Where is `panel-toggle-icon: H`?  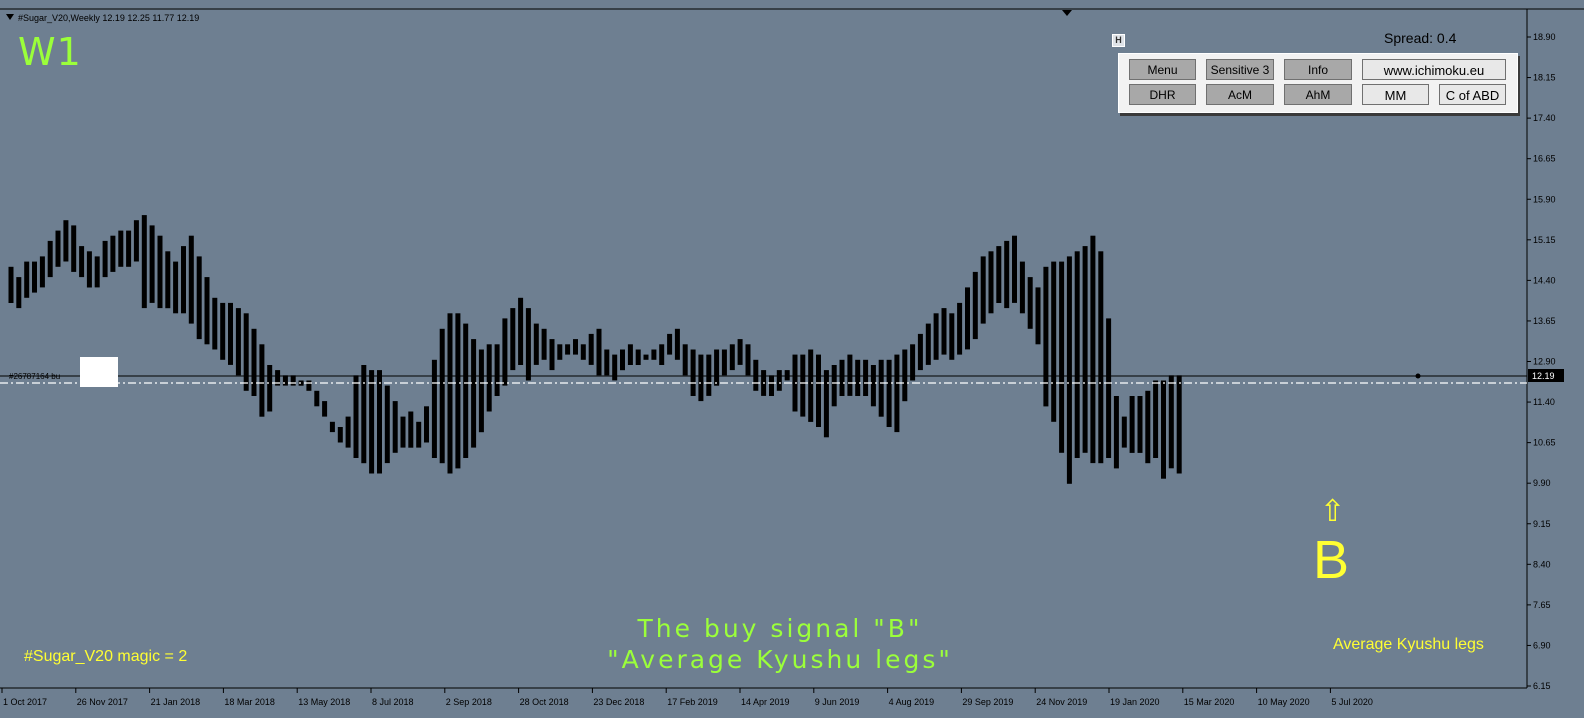 panel-toggle-icon: H is located at coordinates (1118, 40).